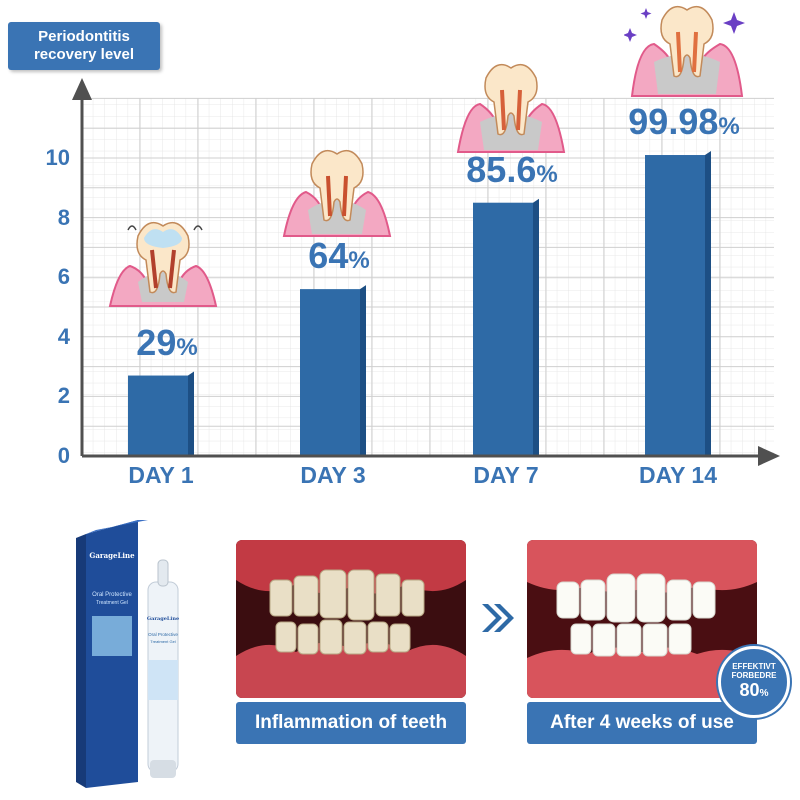  I want to click on data-label-number: 99.98, so click(673, 122).